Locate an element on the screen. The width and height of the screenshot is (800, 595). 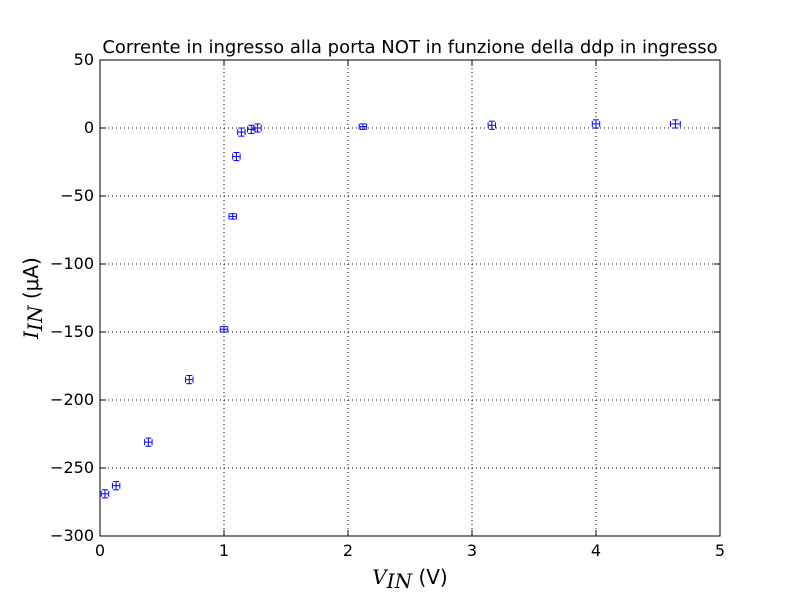
x-axis-label-symbol: V is located at coordinates (380, 577).